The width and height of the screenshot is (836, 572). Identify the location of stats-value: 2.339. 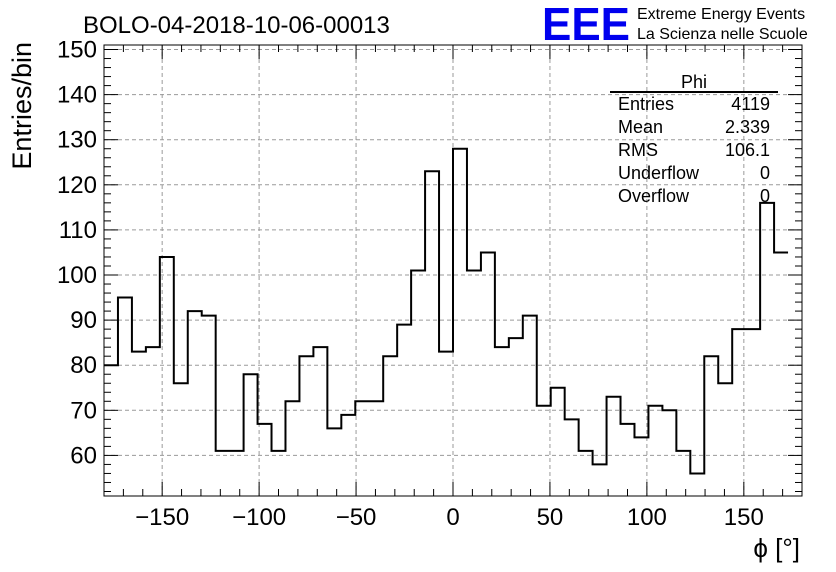
(747, 127).